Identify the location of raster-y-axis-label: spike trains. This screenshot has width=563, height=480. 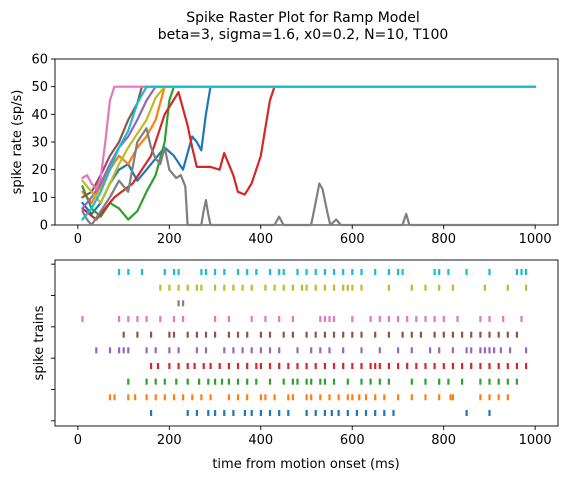
(39, 342).